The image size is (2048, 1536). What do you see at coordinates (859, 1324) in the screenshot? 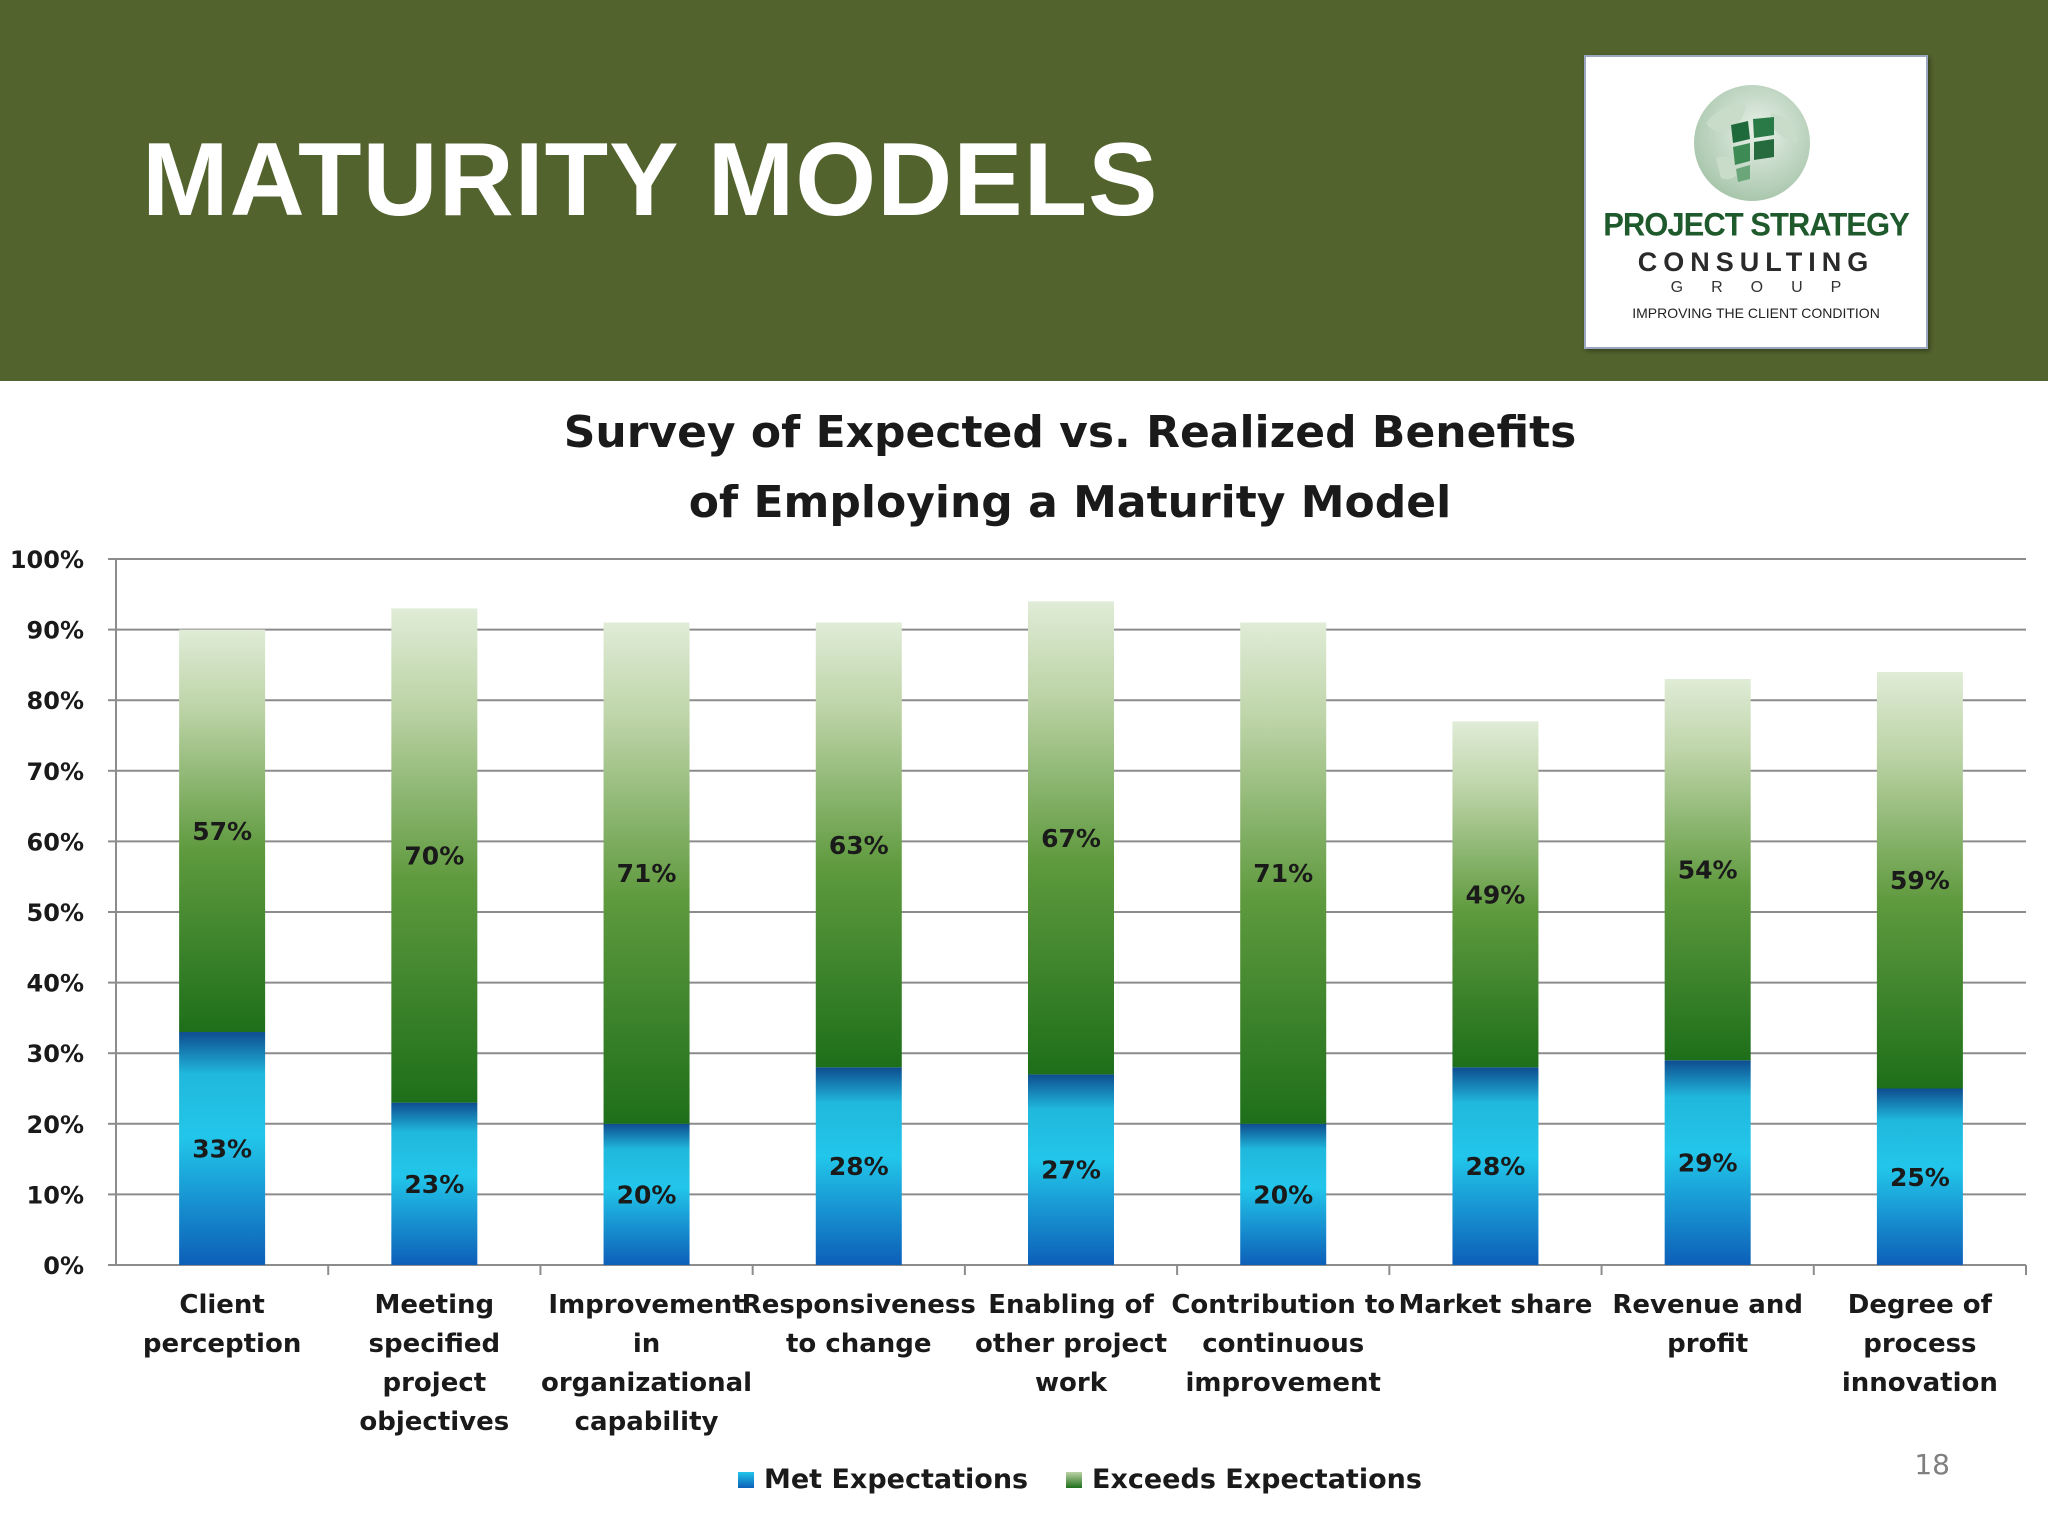
I see `x-category-label: Responsiveness to change` at bounding box center [859, 1324].